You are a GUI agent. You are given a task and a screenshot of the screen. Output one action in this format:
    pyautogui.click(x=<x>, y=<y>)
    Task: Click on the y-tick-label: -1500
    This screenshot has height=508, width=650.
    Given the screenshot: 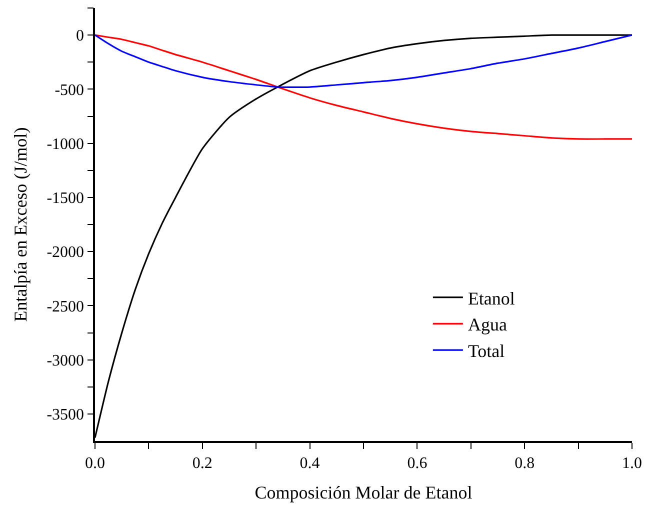 What is the action you would take?
    pyautogui.click(x=65, y=199)
    